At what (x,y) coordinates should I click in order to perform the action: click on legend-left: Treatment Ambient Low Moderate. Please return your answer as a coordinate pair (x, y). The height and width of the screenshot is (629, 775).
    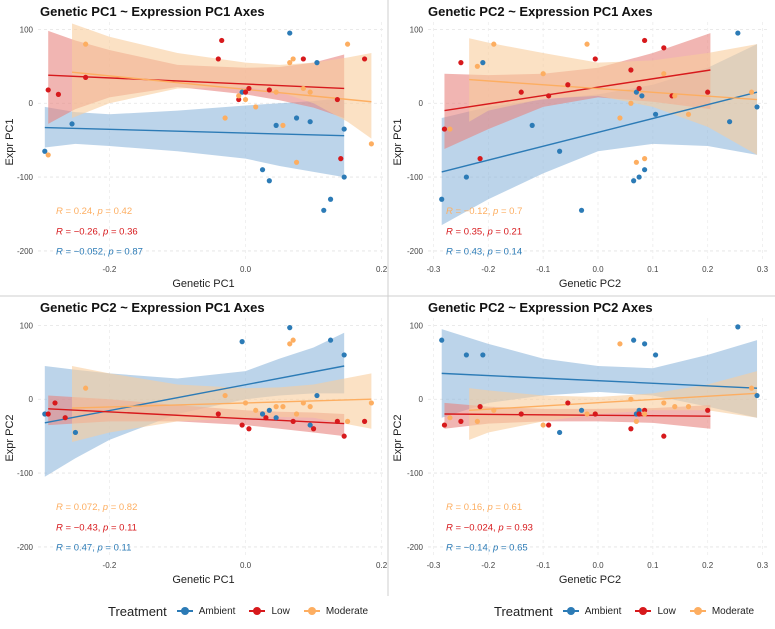
    Looking at the image, I should click on (242, 611).